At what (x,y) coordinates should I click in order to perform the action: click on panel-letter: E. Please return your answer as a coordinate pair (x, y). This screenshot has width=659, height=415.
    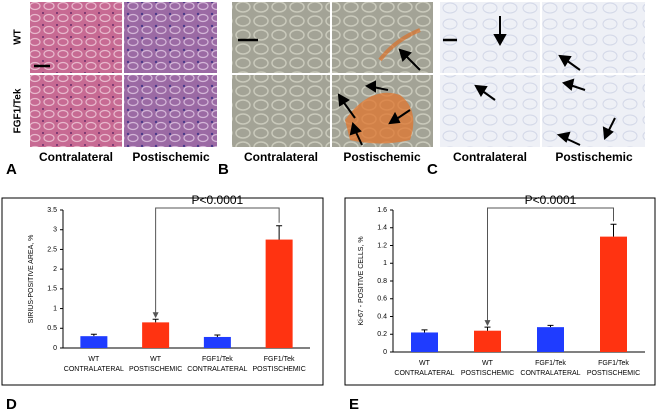
    Looking at the image, I should click on (354, 404).